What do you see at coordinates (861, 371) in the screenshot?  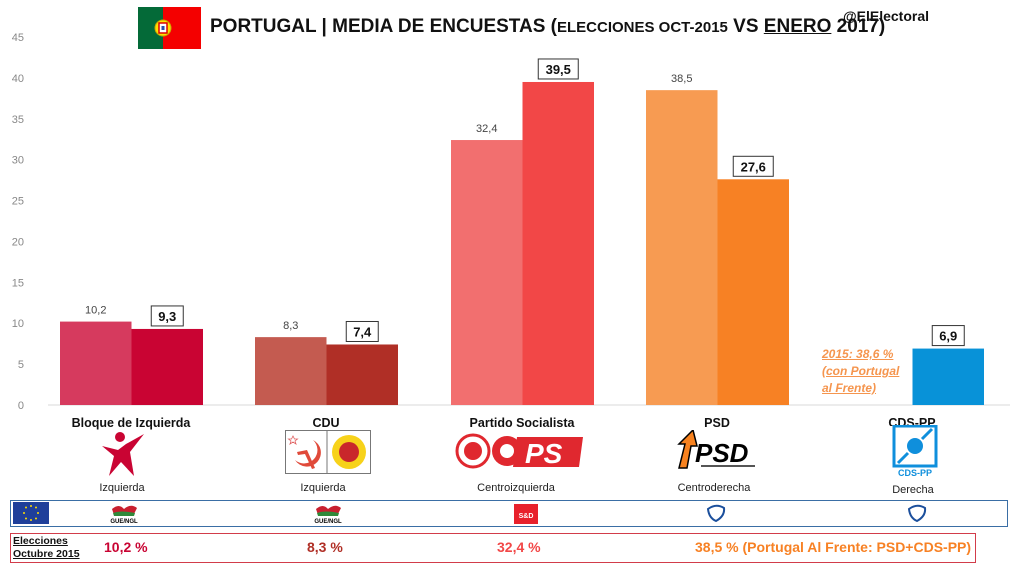 I see `annotation-line: (con Portugal` at bounding box center [861, 371].